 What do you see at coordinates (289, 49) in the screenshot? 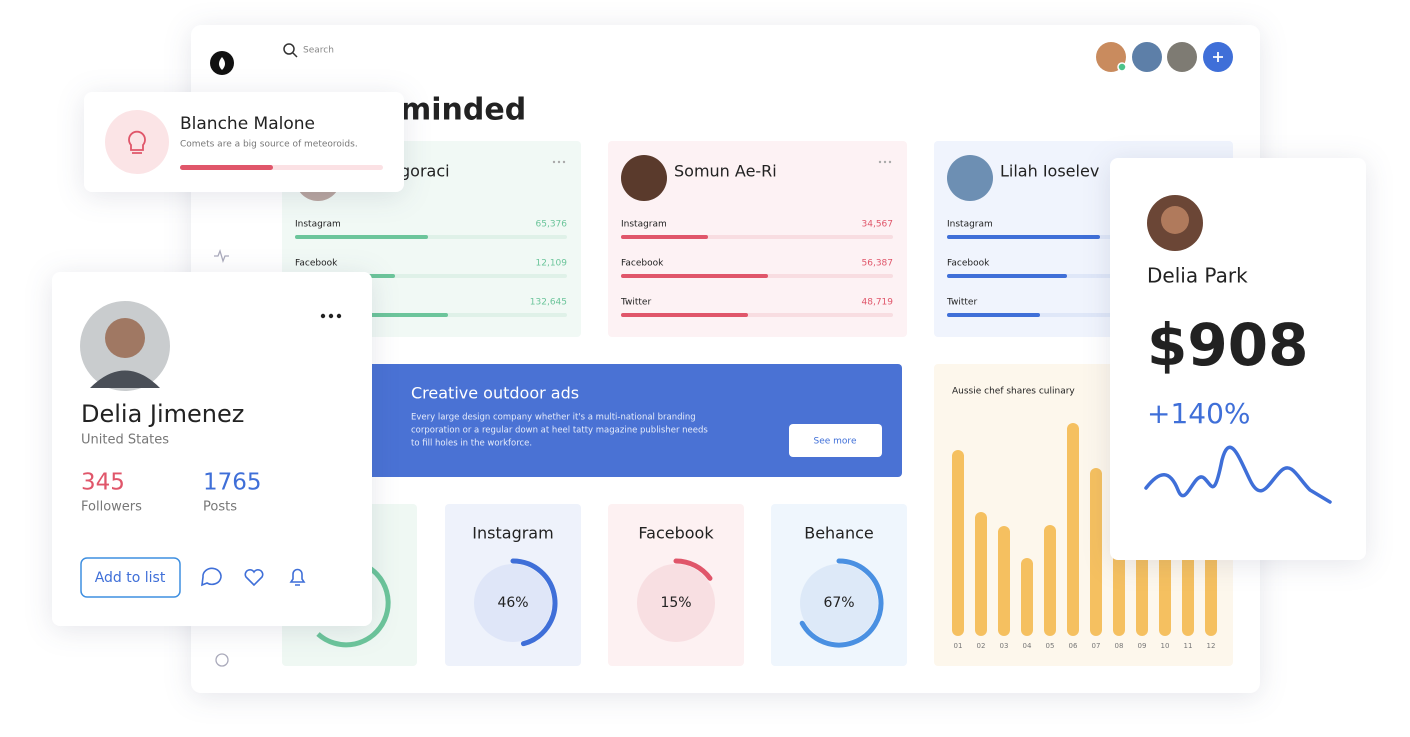
I see `search-icon` at bounding box center [289, 49].